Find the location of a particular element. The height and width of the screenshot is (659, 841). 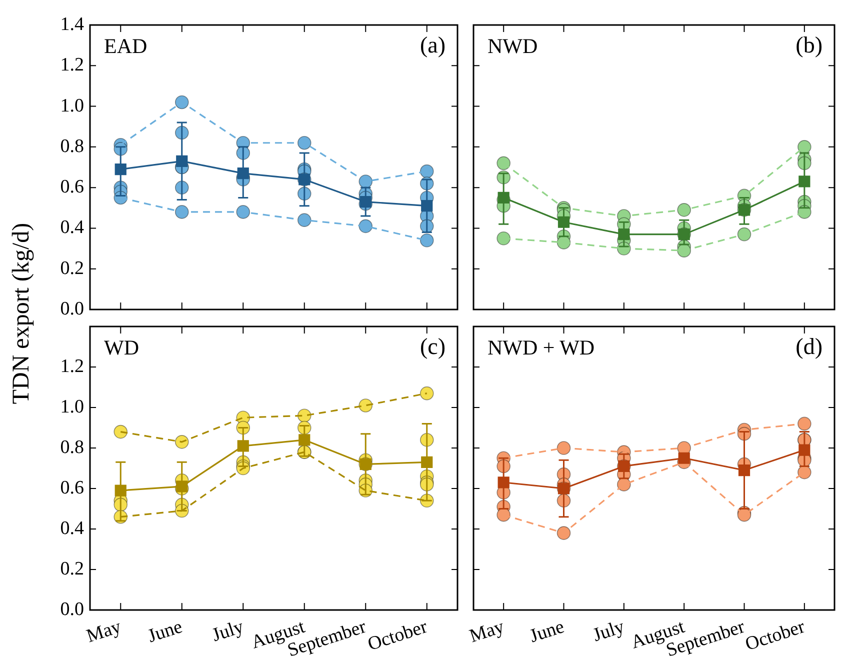

annotation: (c) is located at coordinates (433, 347).